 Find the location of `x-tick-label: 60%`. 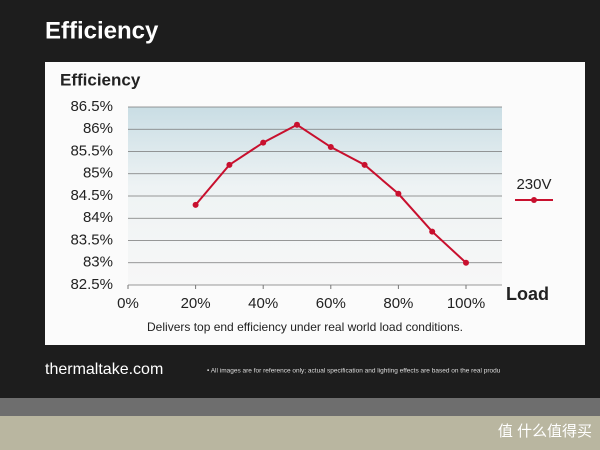

x-tick-label: 60% is located at coordinates (331, 303).